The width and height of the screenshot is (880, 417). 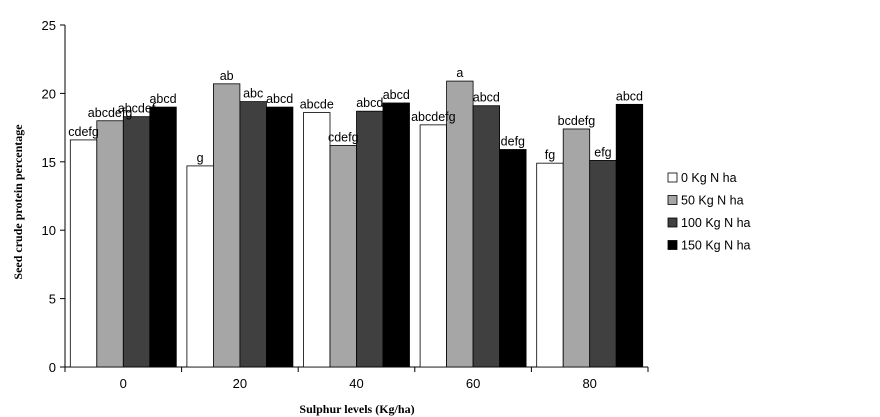 What do you see at coordinates (54, 196) in the screenshot?
I see `y-axis: 0 5 10 15 20 25` at bounding box center [54, 196].